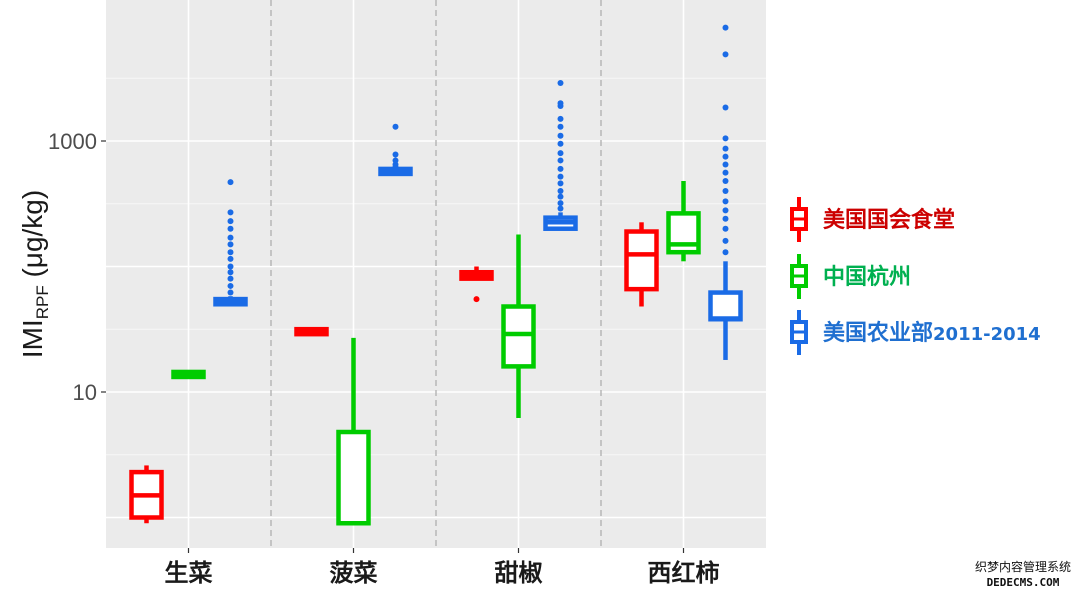 This screenshot has width=1080, height=594. I want to click on x-tick-label: 甜椒, so click(519, 573).